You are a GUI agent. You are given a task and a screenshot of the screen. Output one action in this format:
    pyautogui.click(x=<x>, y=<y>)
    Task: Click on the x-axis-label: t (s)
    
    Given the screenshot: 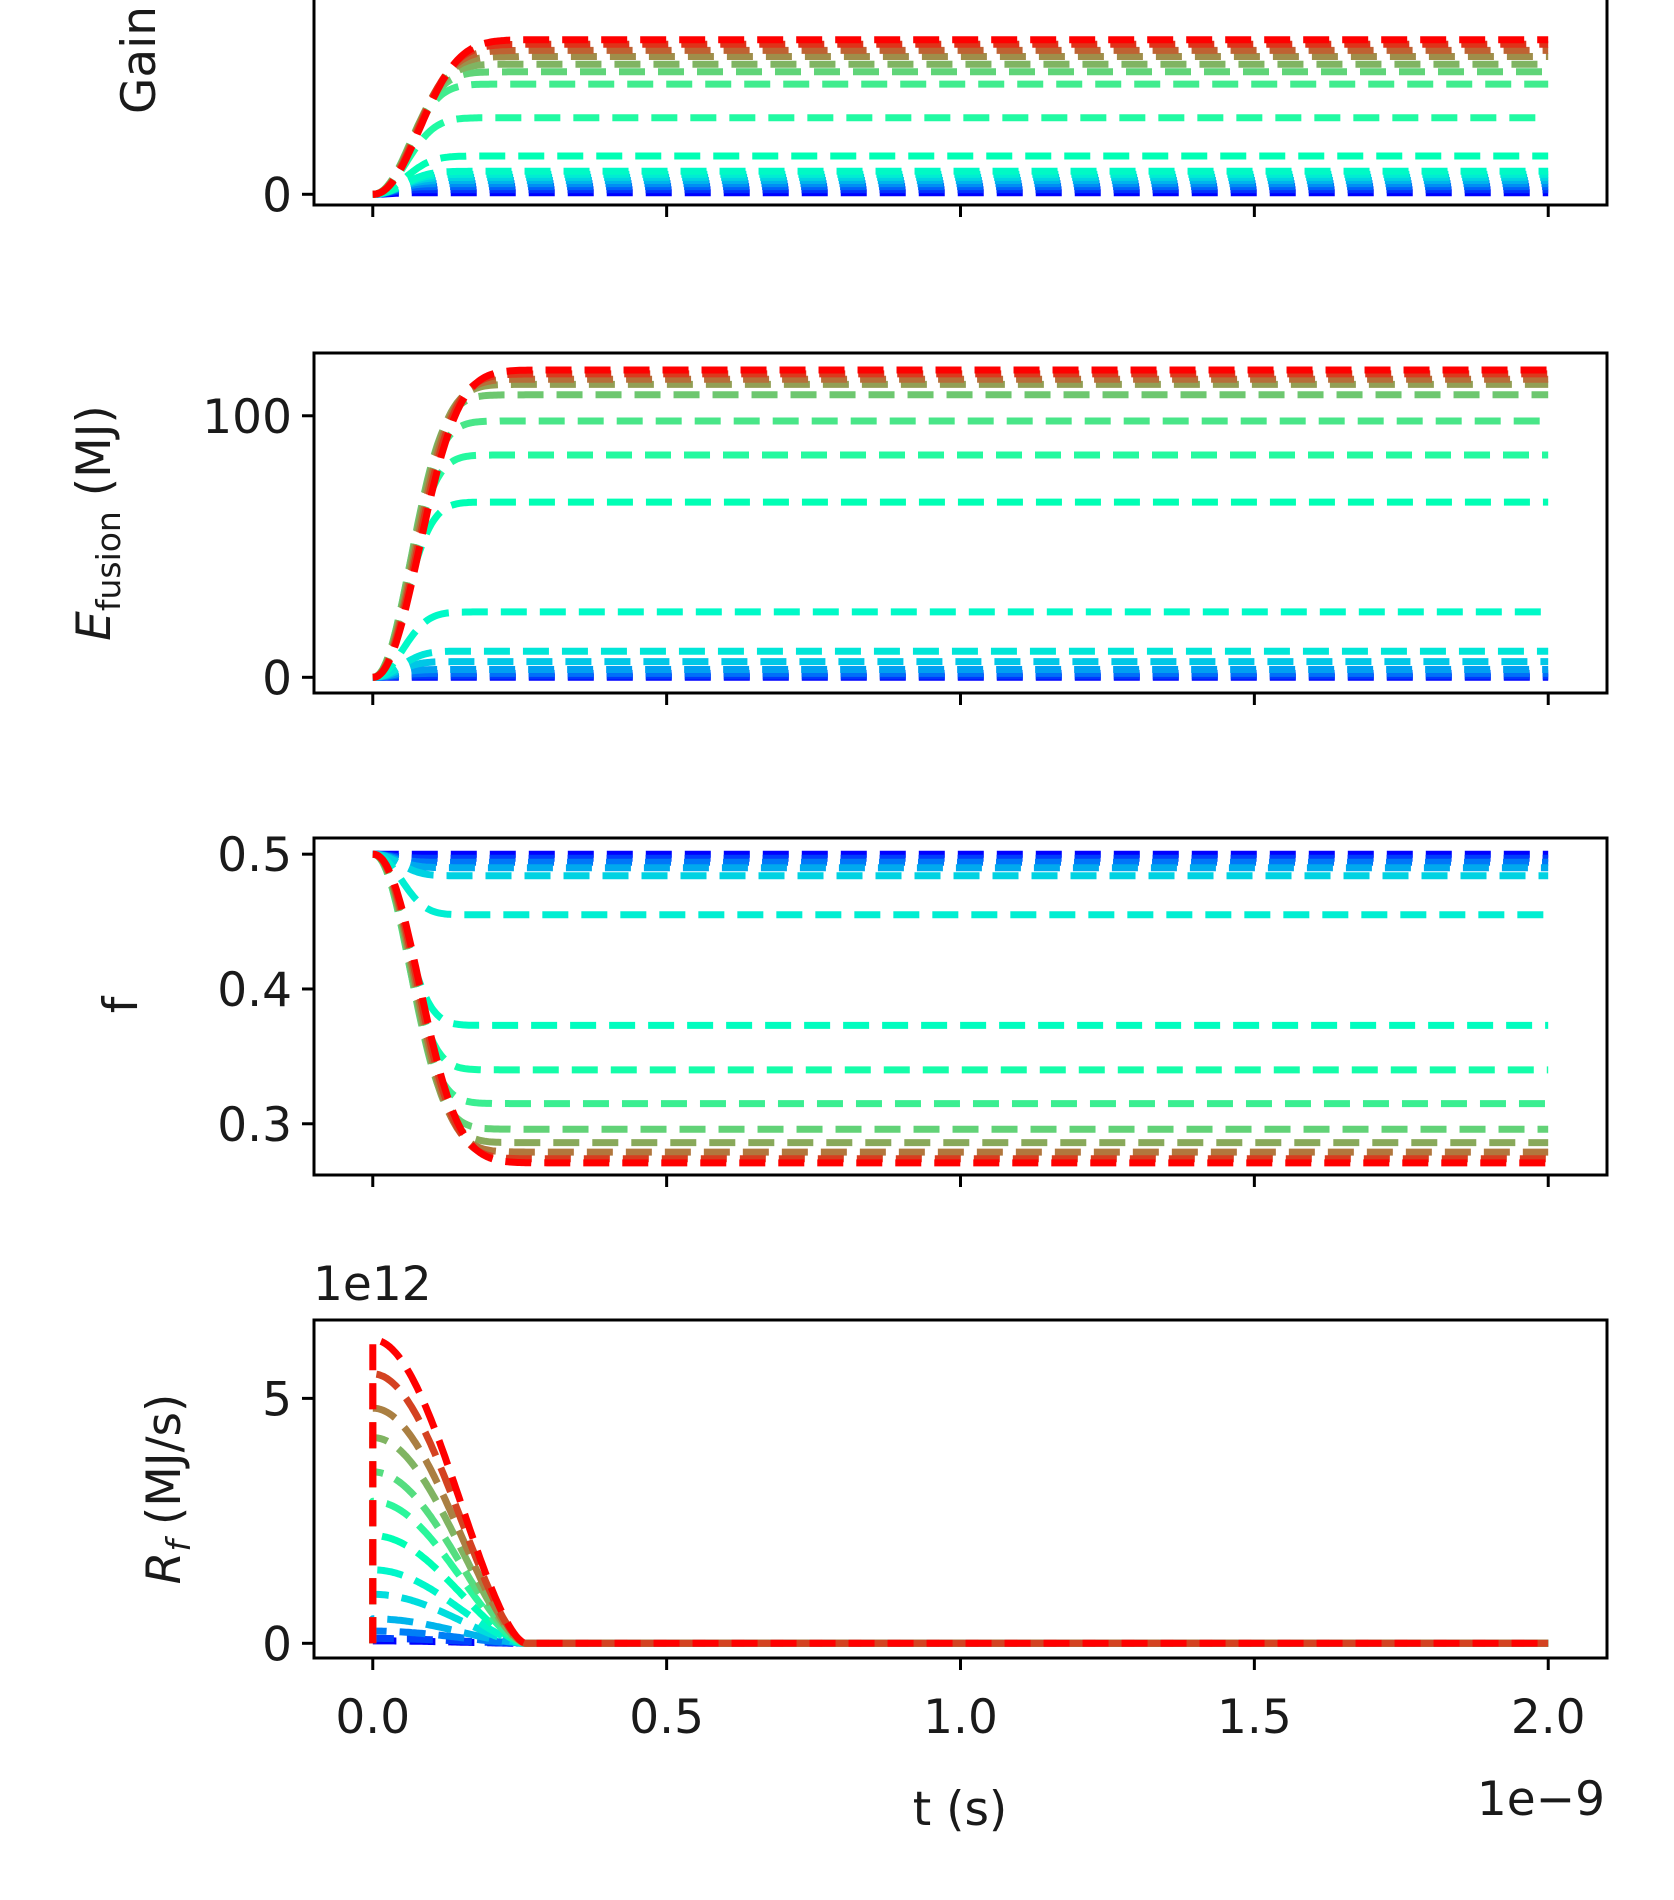 What is the action you would take?
    pyautogui.click(x=960, y=1809)
    